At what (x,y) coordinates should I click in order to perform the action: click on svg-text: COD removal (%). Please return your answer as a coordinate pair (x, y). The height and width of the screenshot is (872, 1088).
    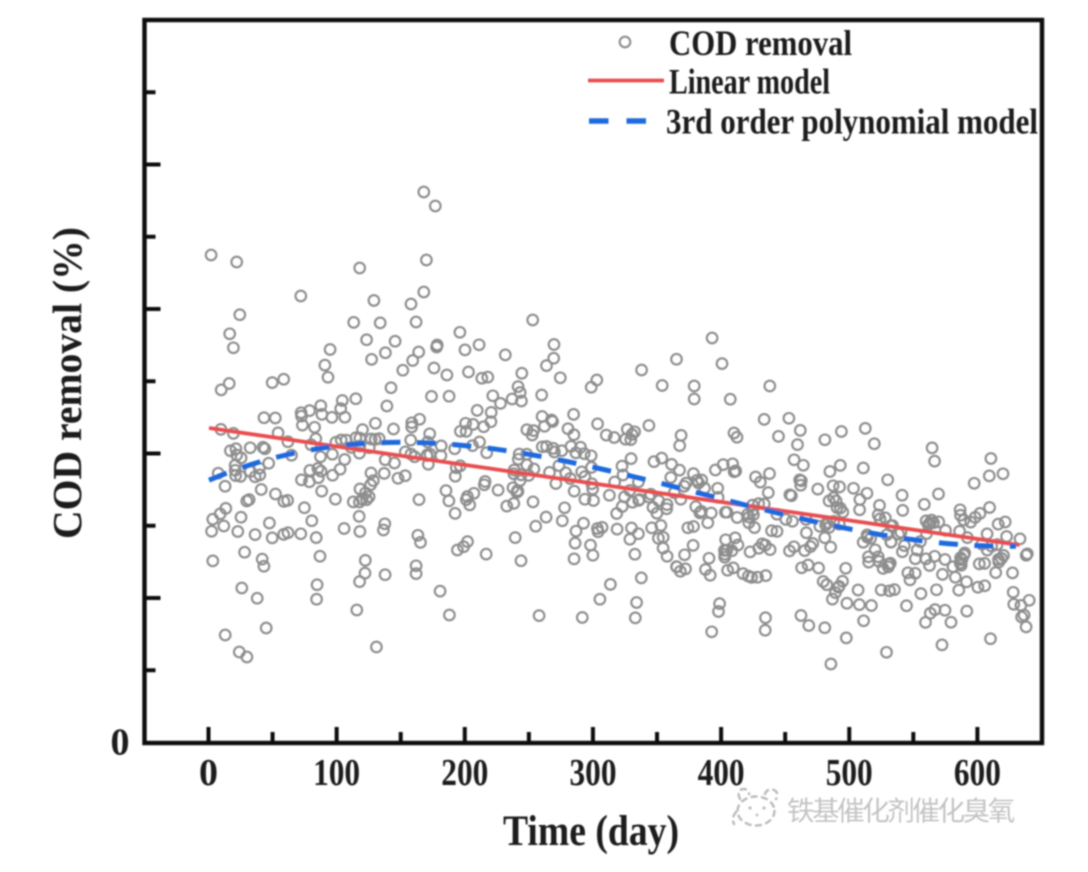
    Looking at the image, I should click on (67, 383).